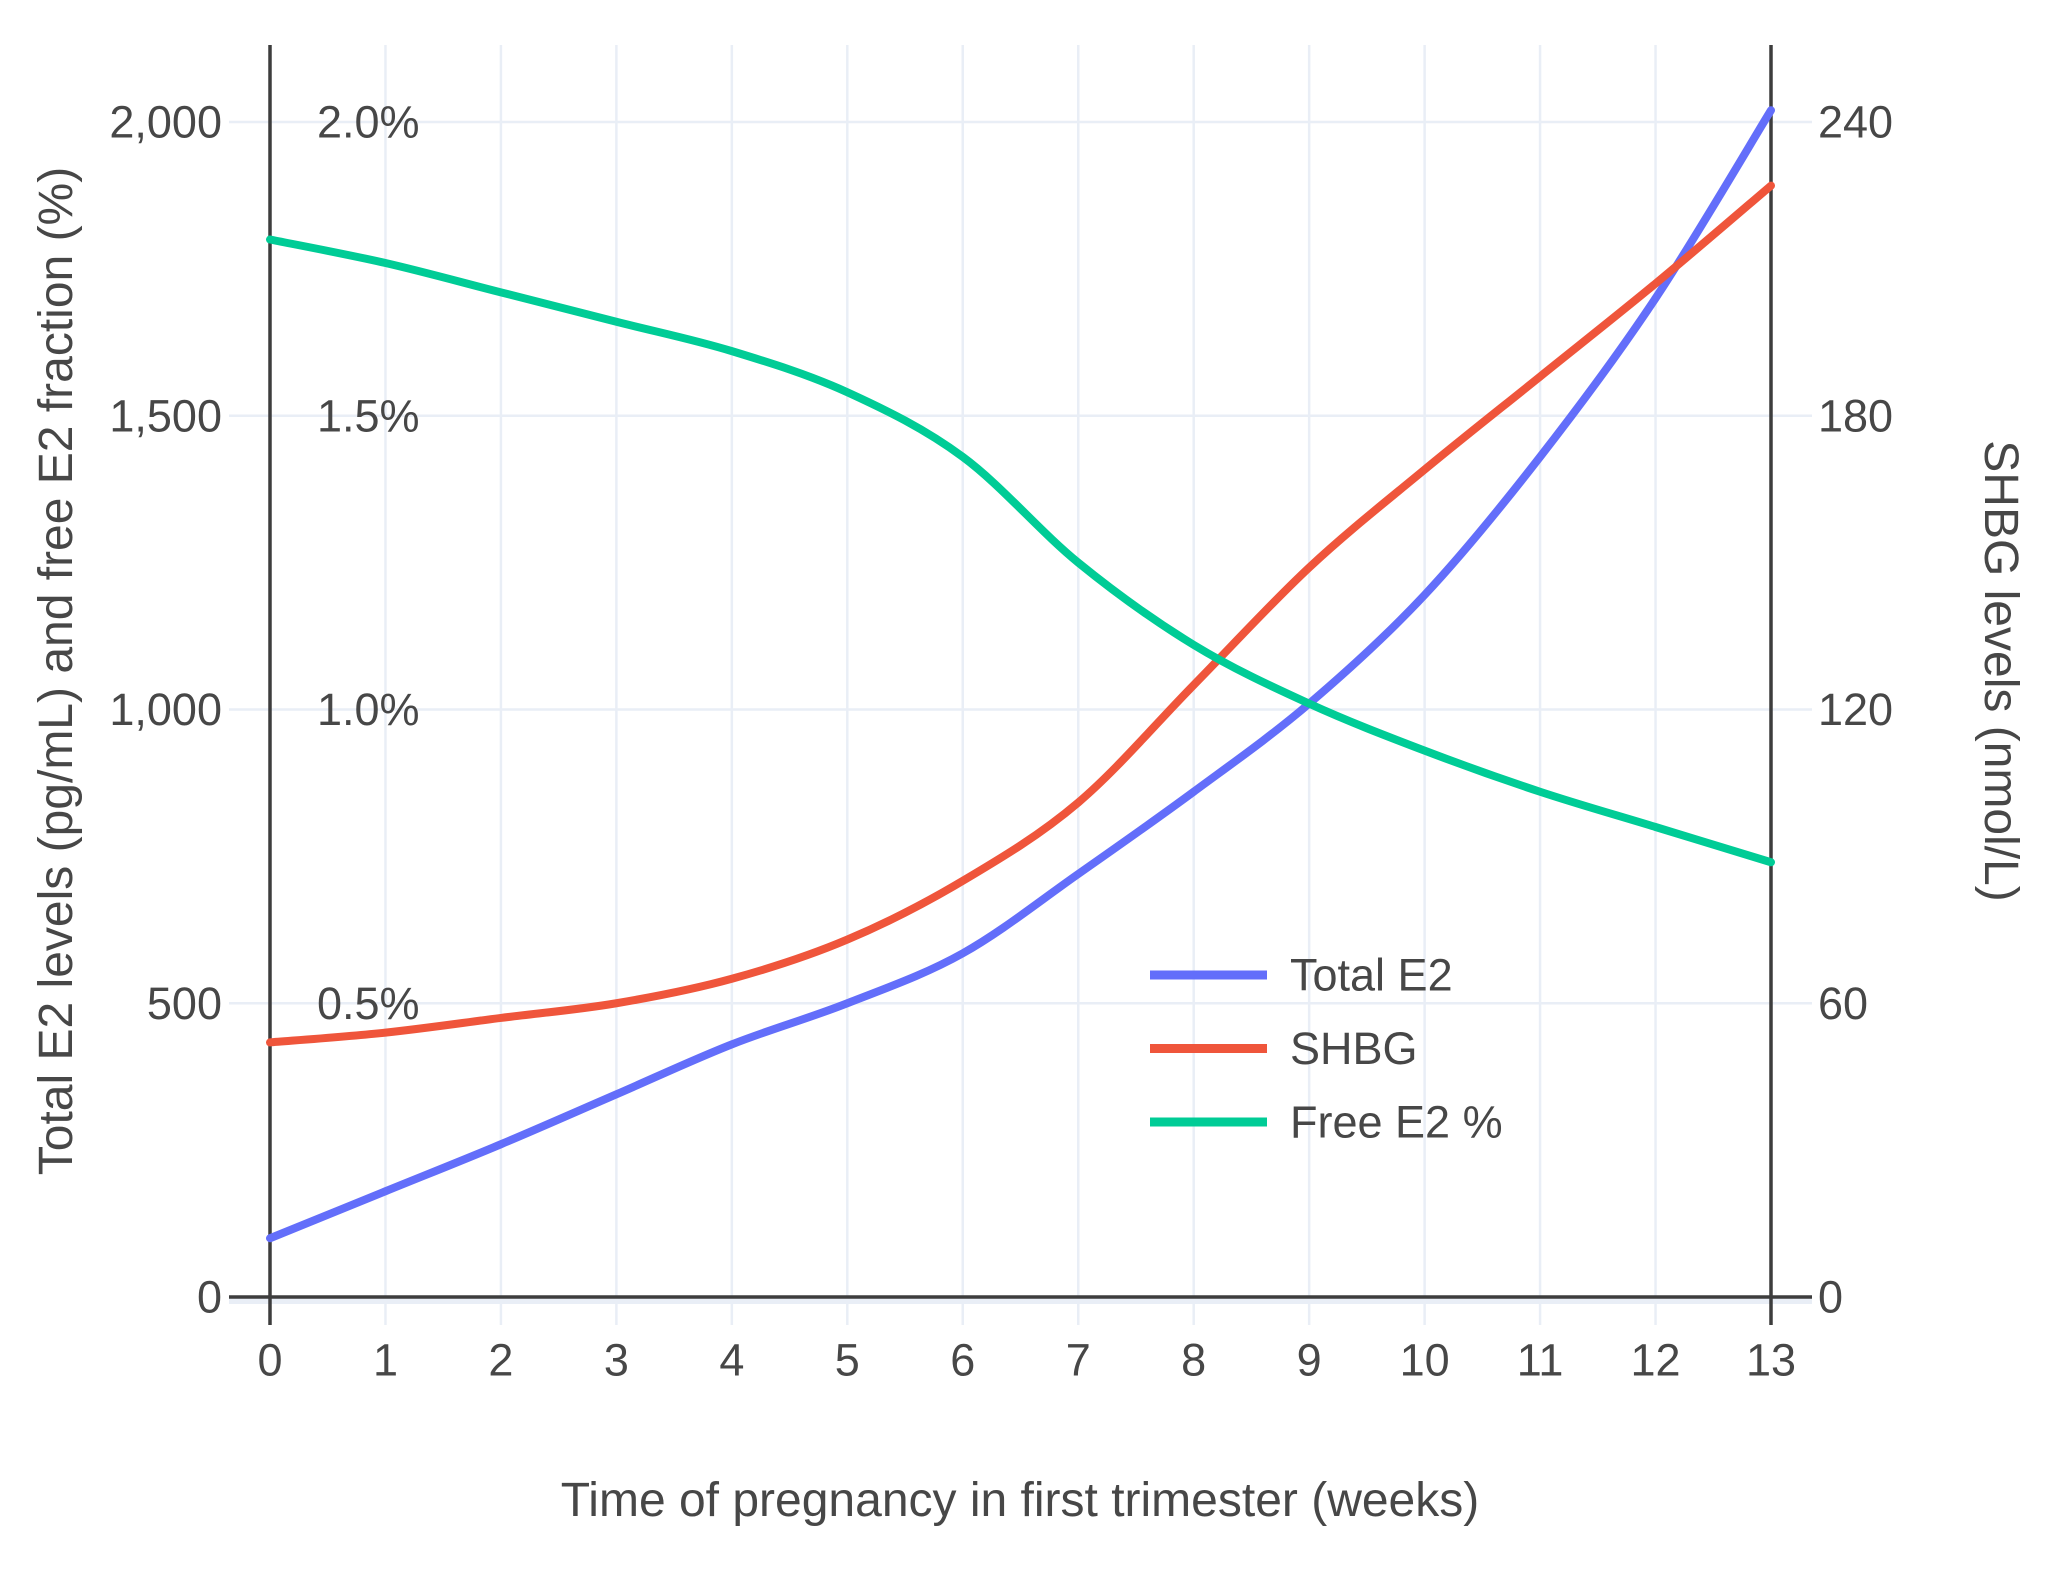  Describe the element at coordinates (1396, 1122) in the screenshot. I see `legend-label: Free E2 %` at that location.